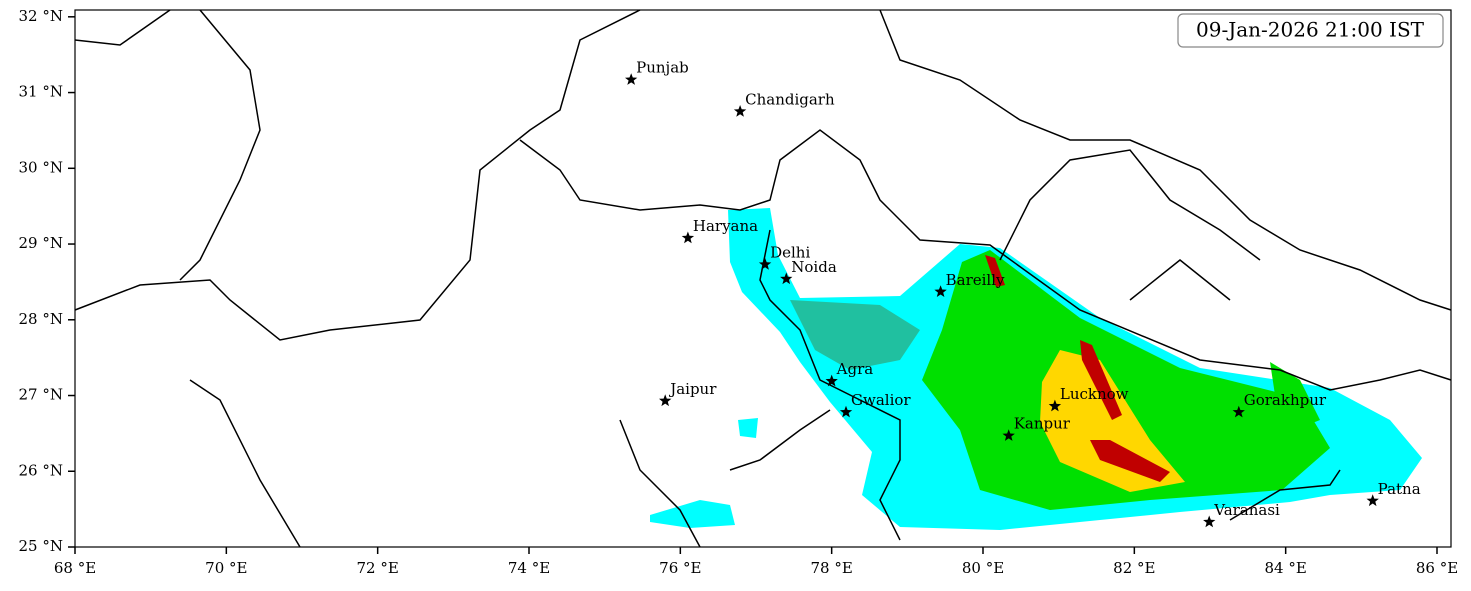  I want to click on x-tick-label: 82 °E, so click(1134, 568).